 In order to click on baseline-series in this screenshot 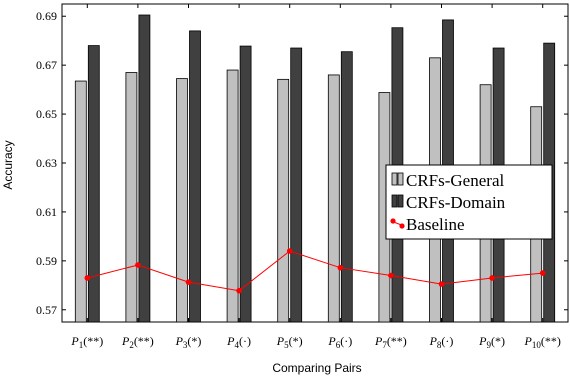, I will do `click(315, 271)`.